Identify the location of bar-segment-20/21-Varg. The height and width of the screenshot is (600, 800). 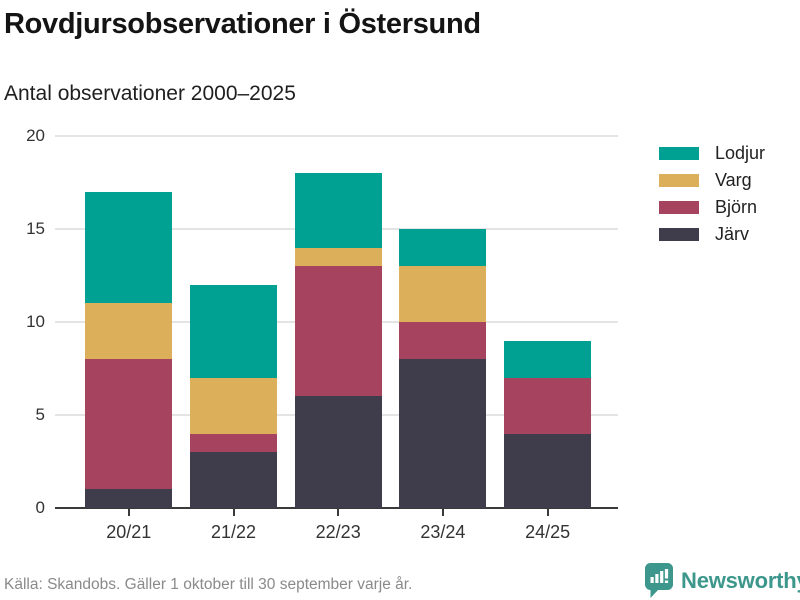
(129, 331).